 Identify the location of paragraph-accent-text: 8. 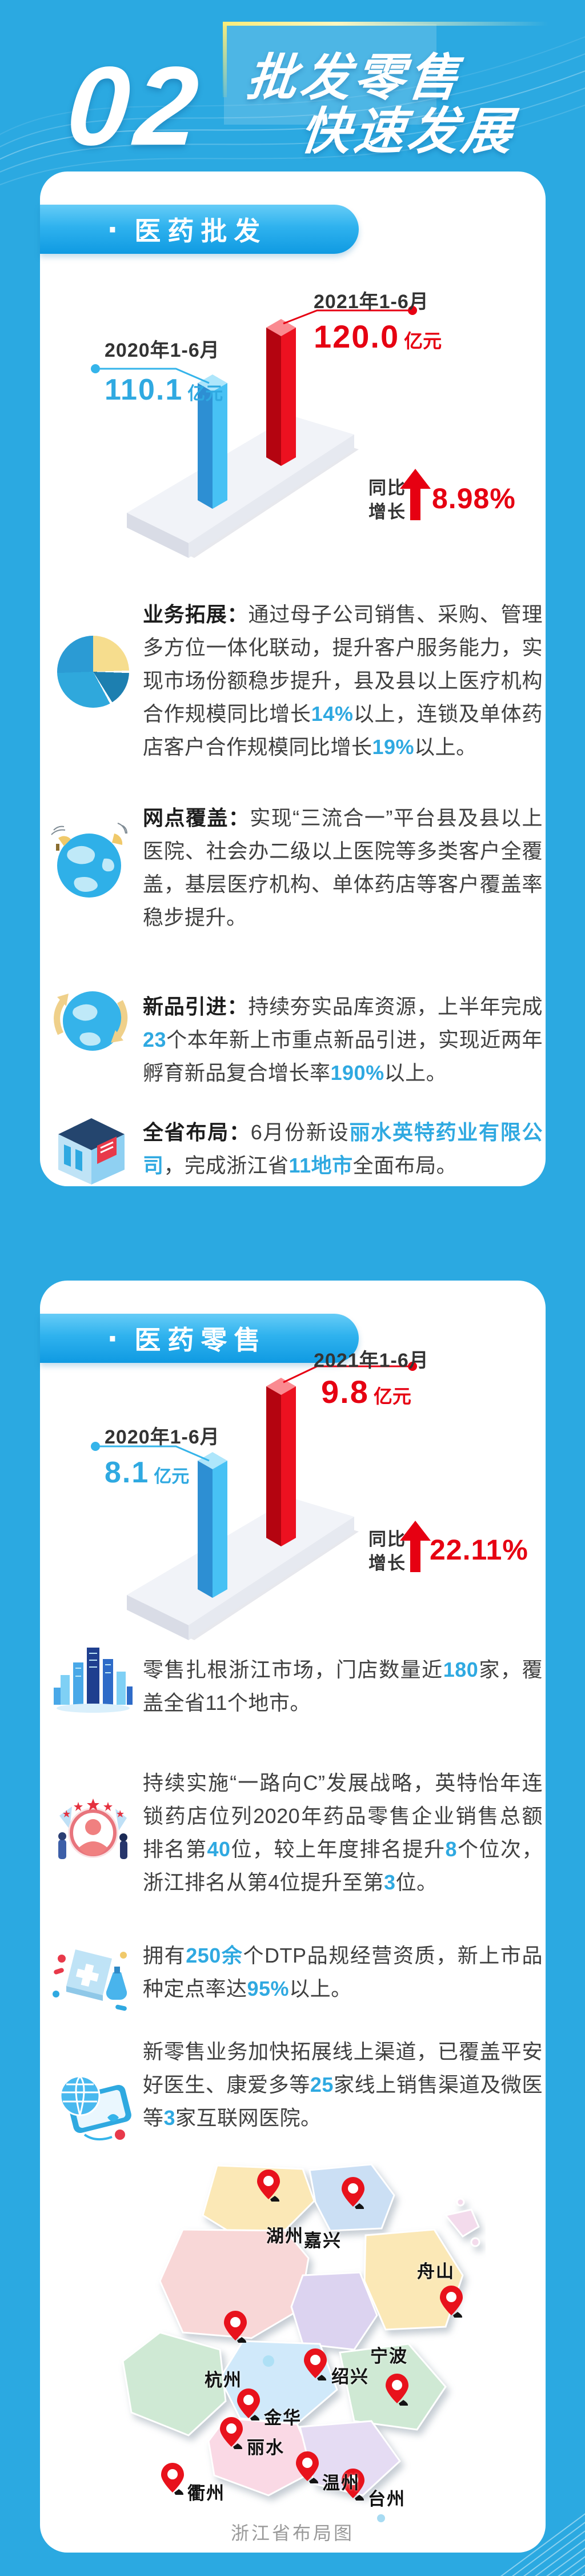
(451, 1849).